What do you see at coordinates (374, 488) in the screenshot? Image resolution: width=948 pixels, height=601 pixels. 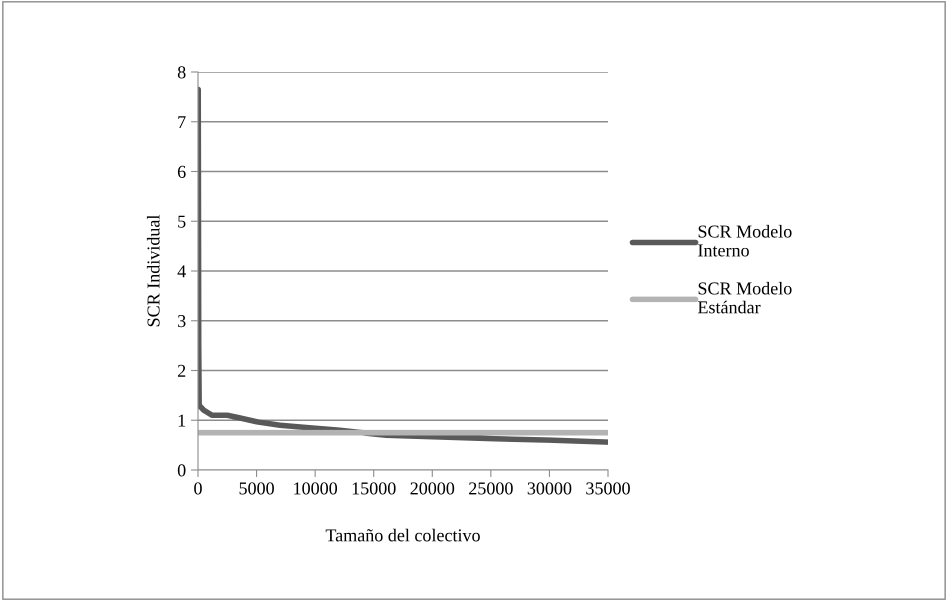 I see `x-tick-label: 15000` at bounding box center [374, 488].